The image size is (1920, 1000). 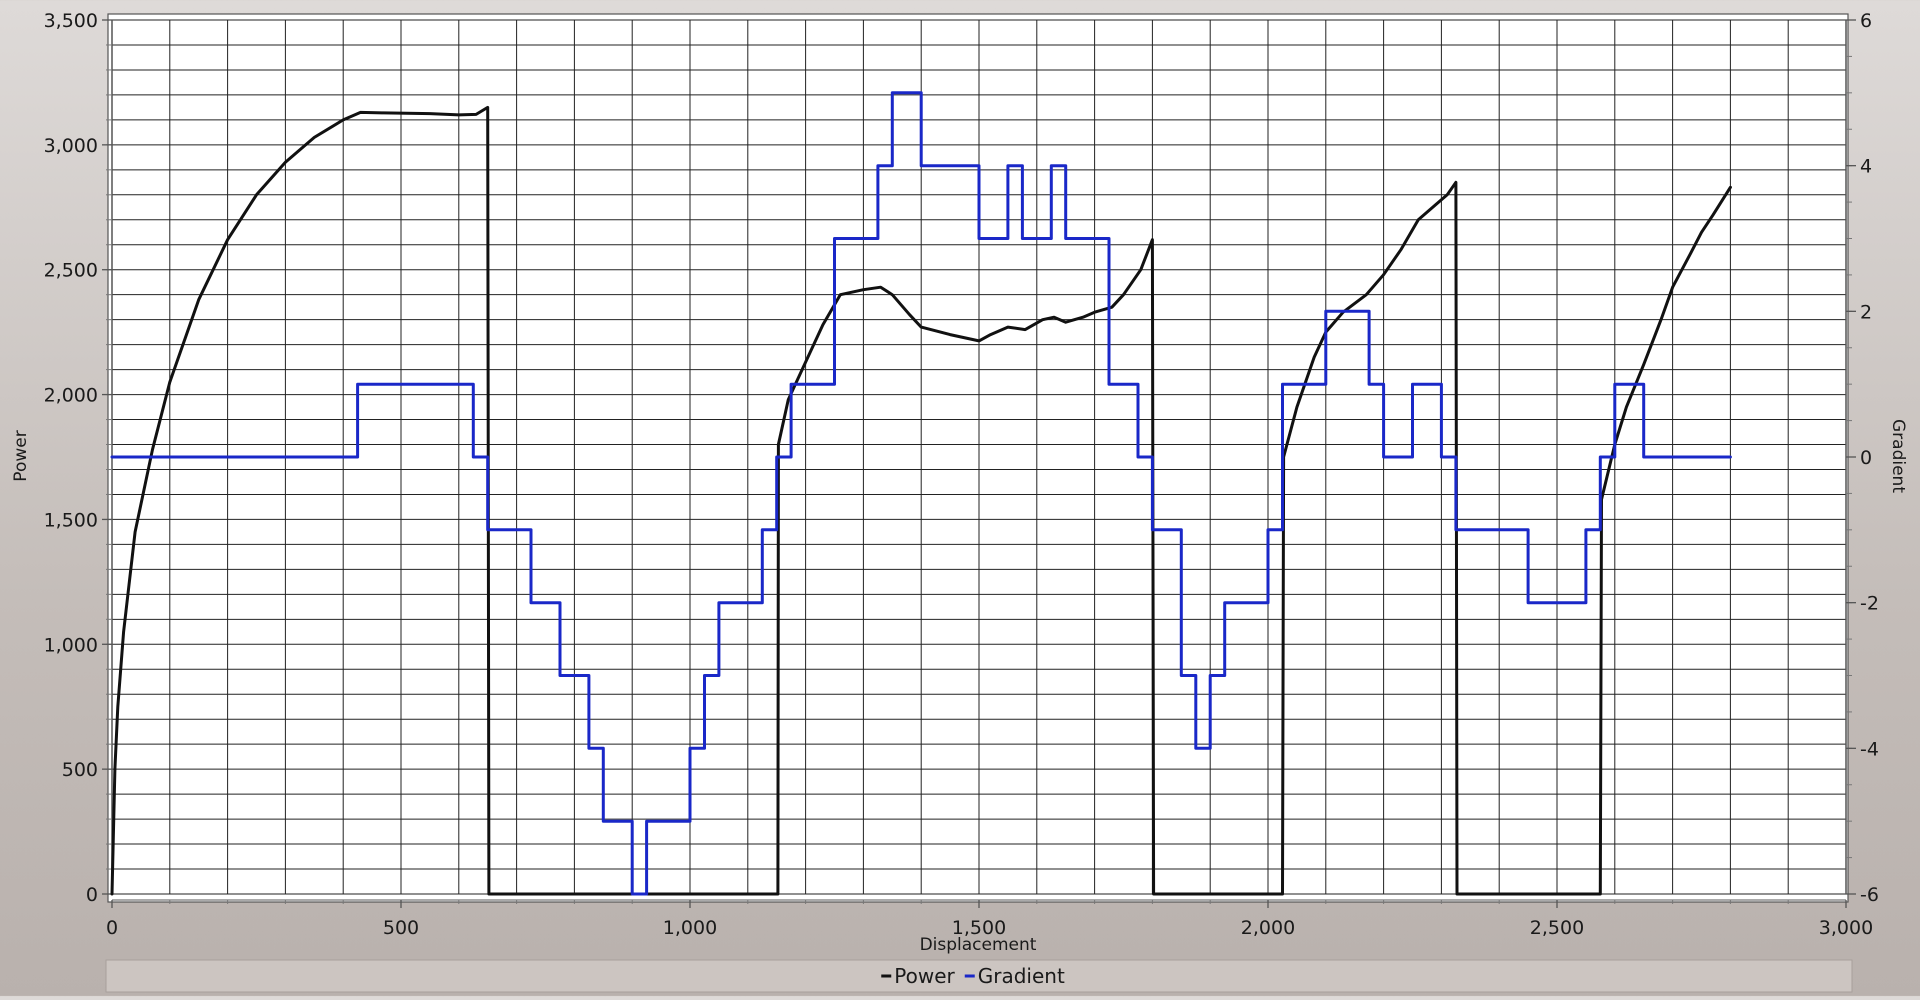 What do you see at coordinates (92, 895) in the screenshot?
I see `y-tick-label: 0` at bounding box center [92, 895].